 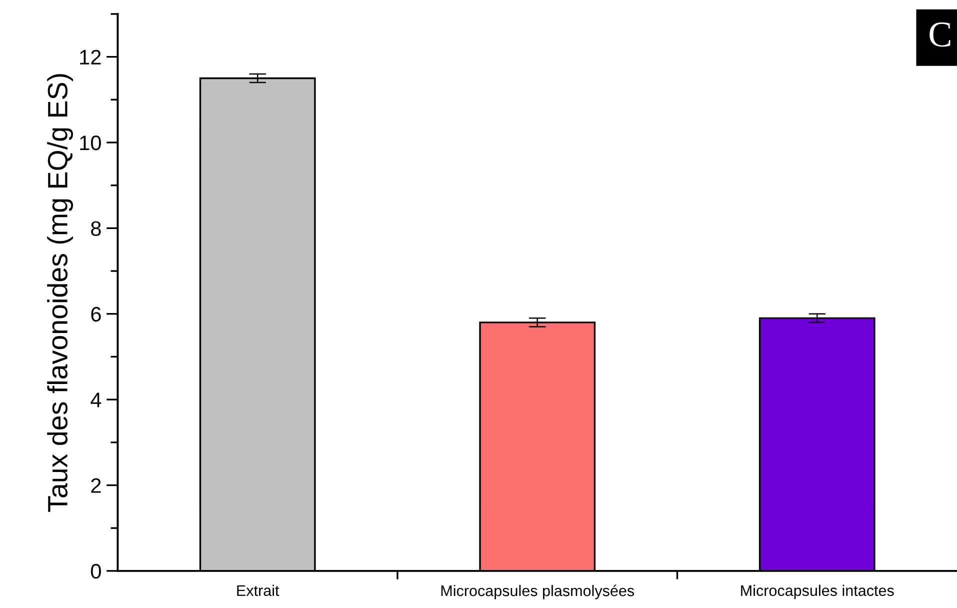 What do you see at coordinates (90, 143) in the screenshot?
I see `y-tick-label: 10` at bounding box center [90, 143].